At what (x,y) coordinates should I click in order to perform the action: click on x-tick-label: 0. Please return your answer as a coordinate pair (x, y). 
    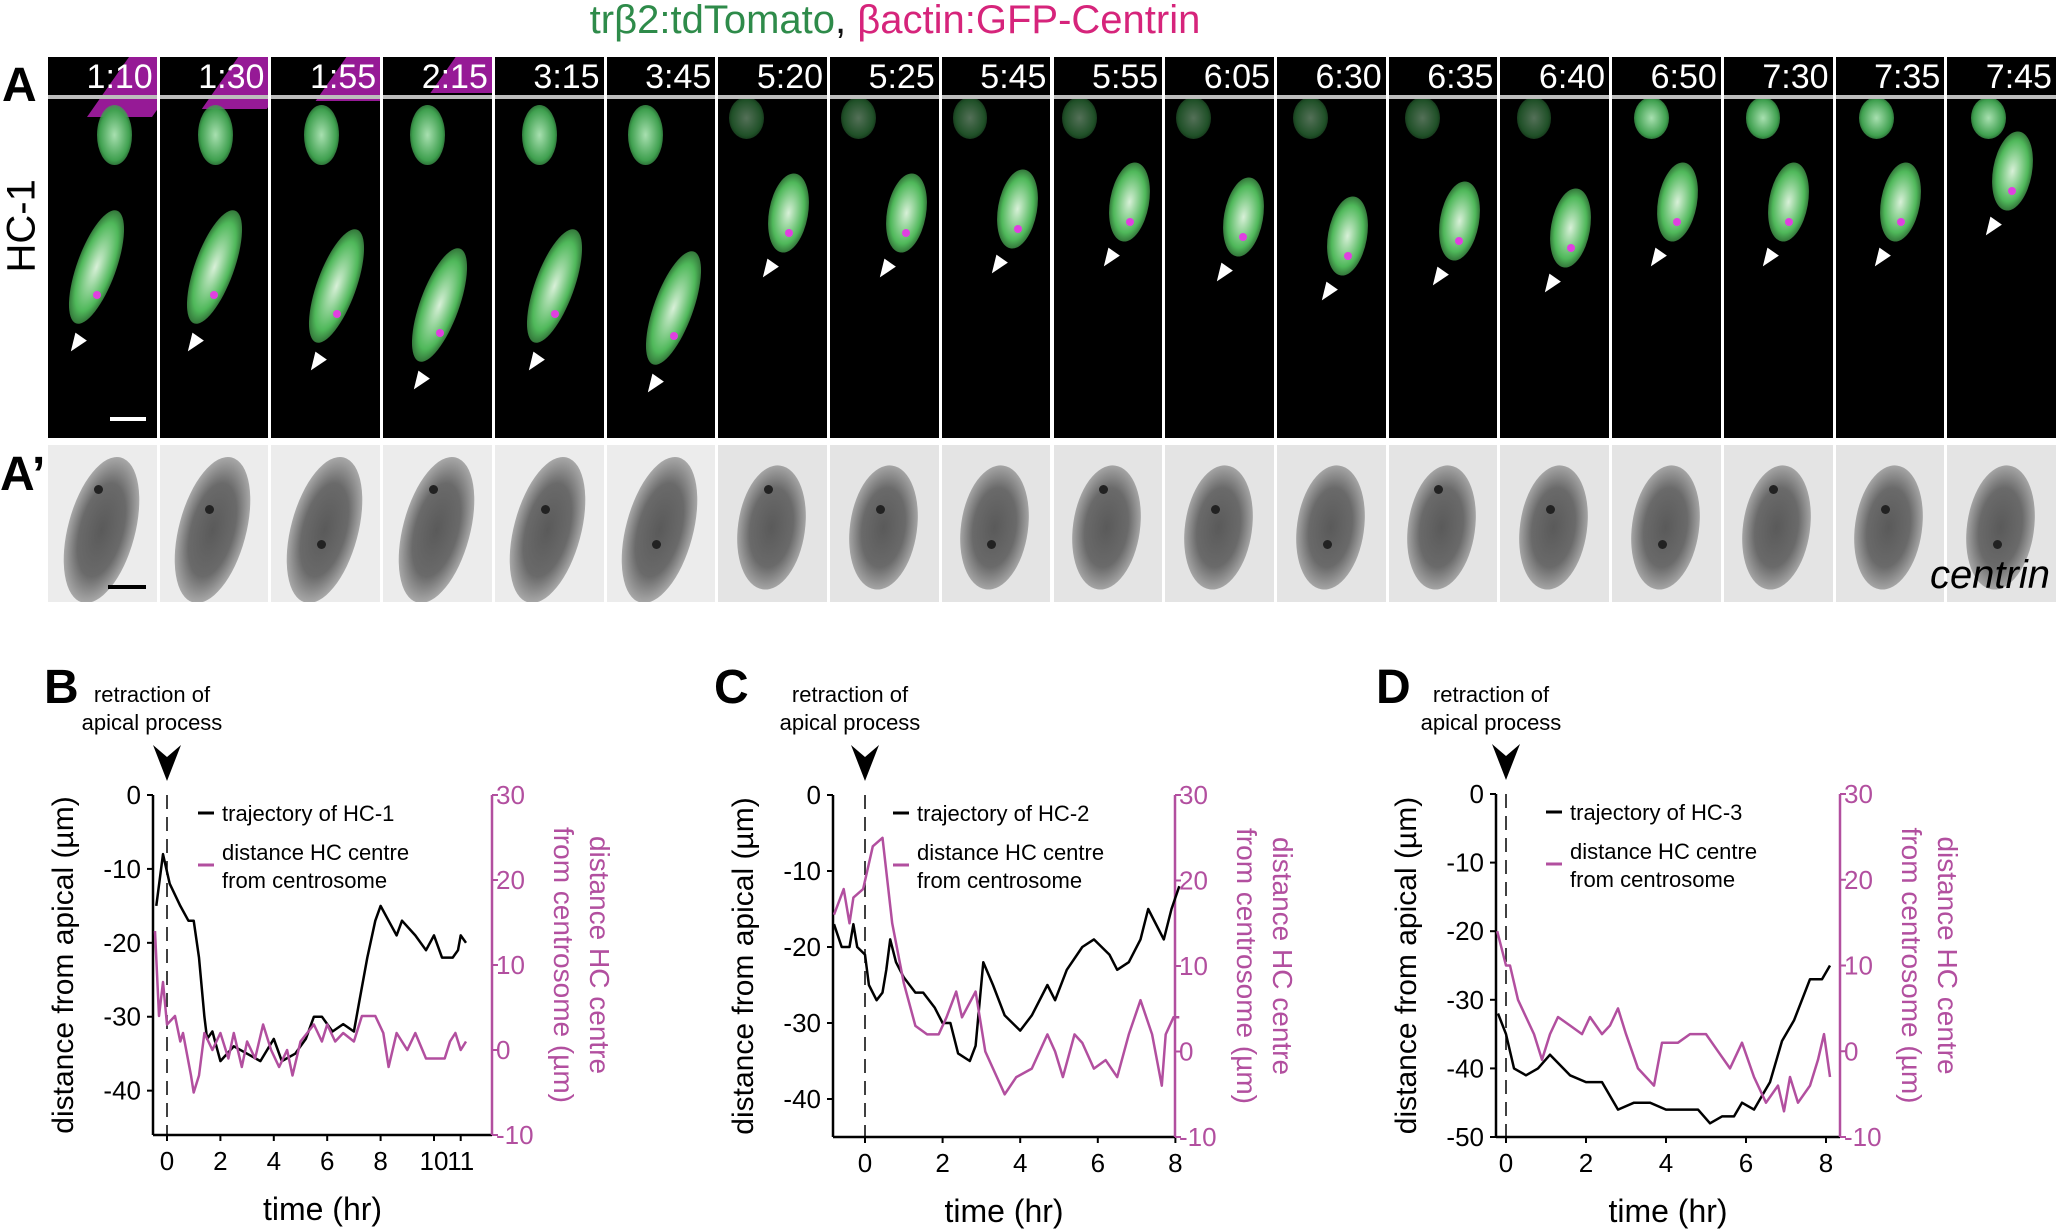
    Looking at the image, I should click on (865, 1163).